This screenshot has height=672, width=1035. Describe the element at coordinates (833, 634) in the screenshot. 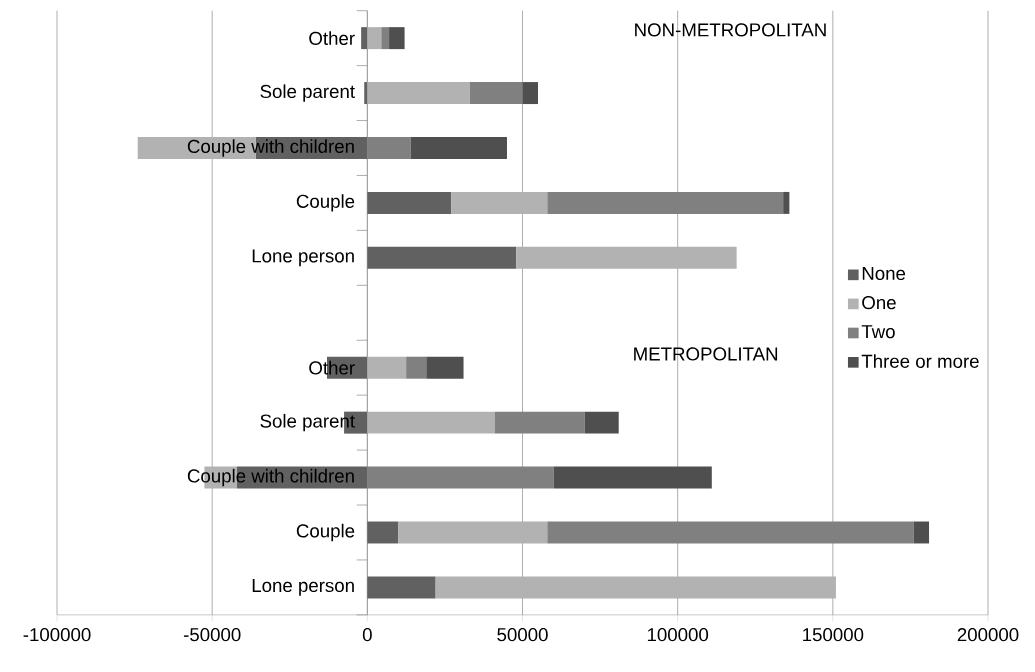

I see `x-tick-label: 150000` at that location.